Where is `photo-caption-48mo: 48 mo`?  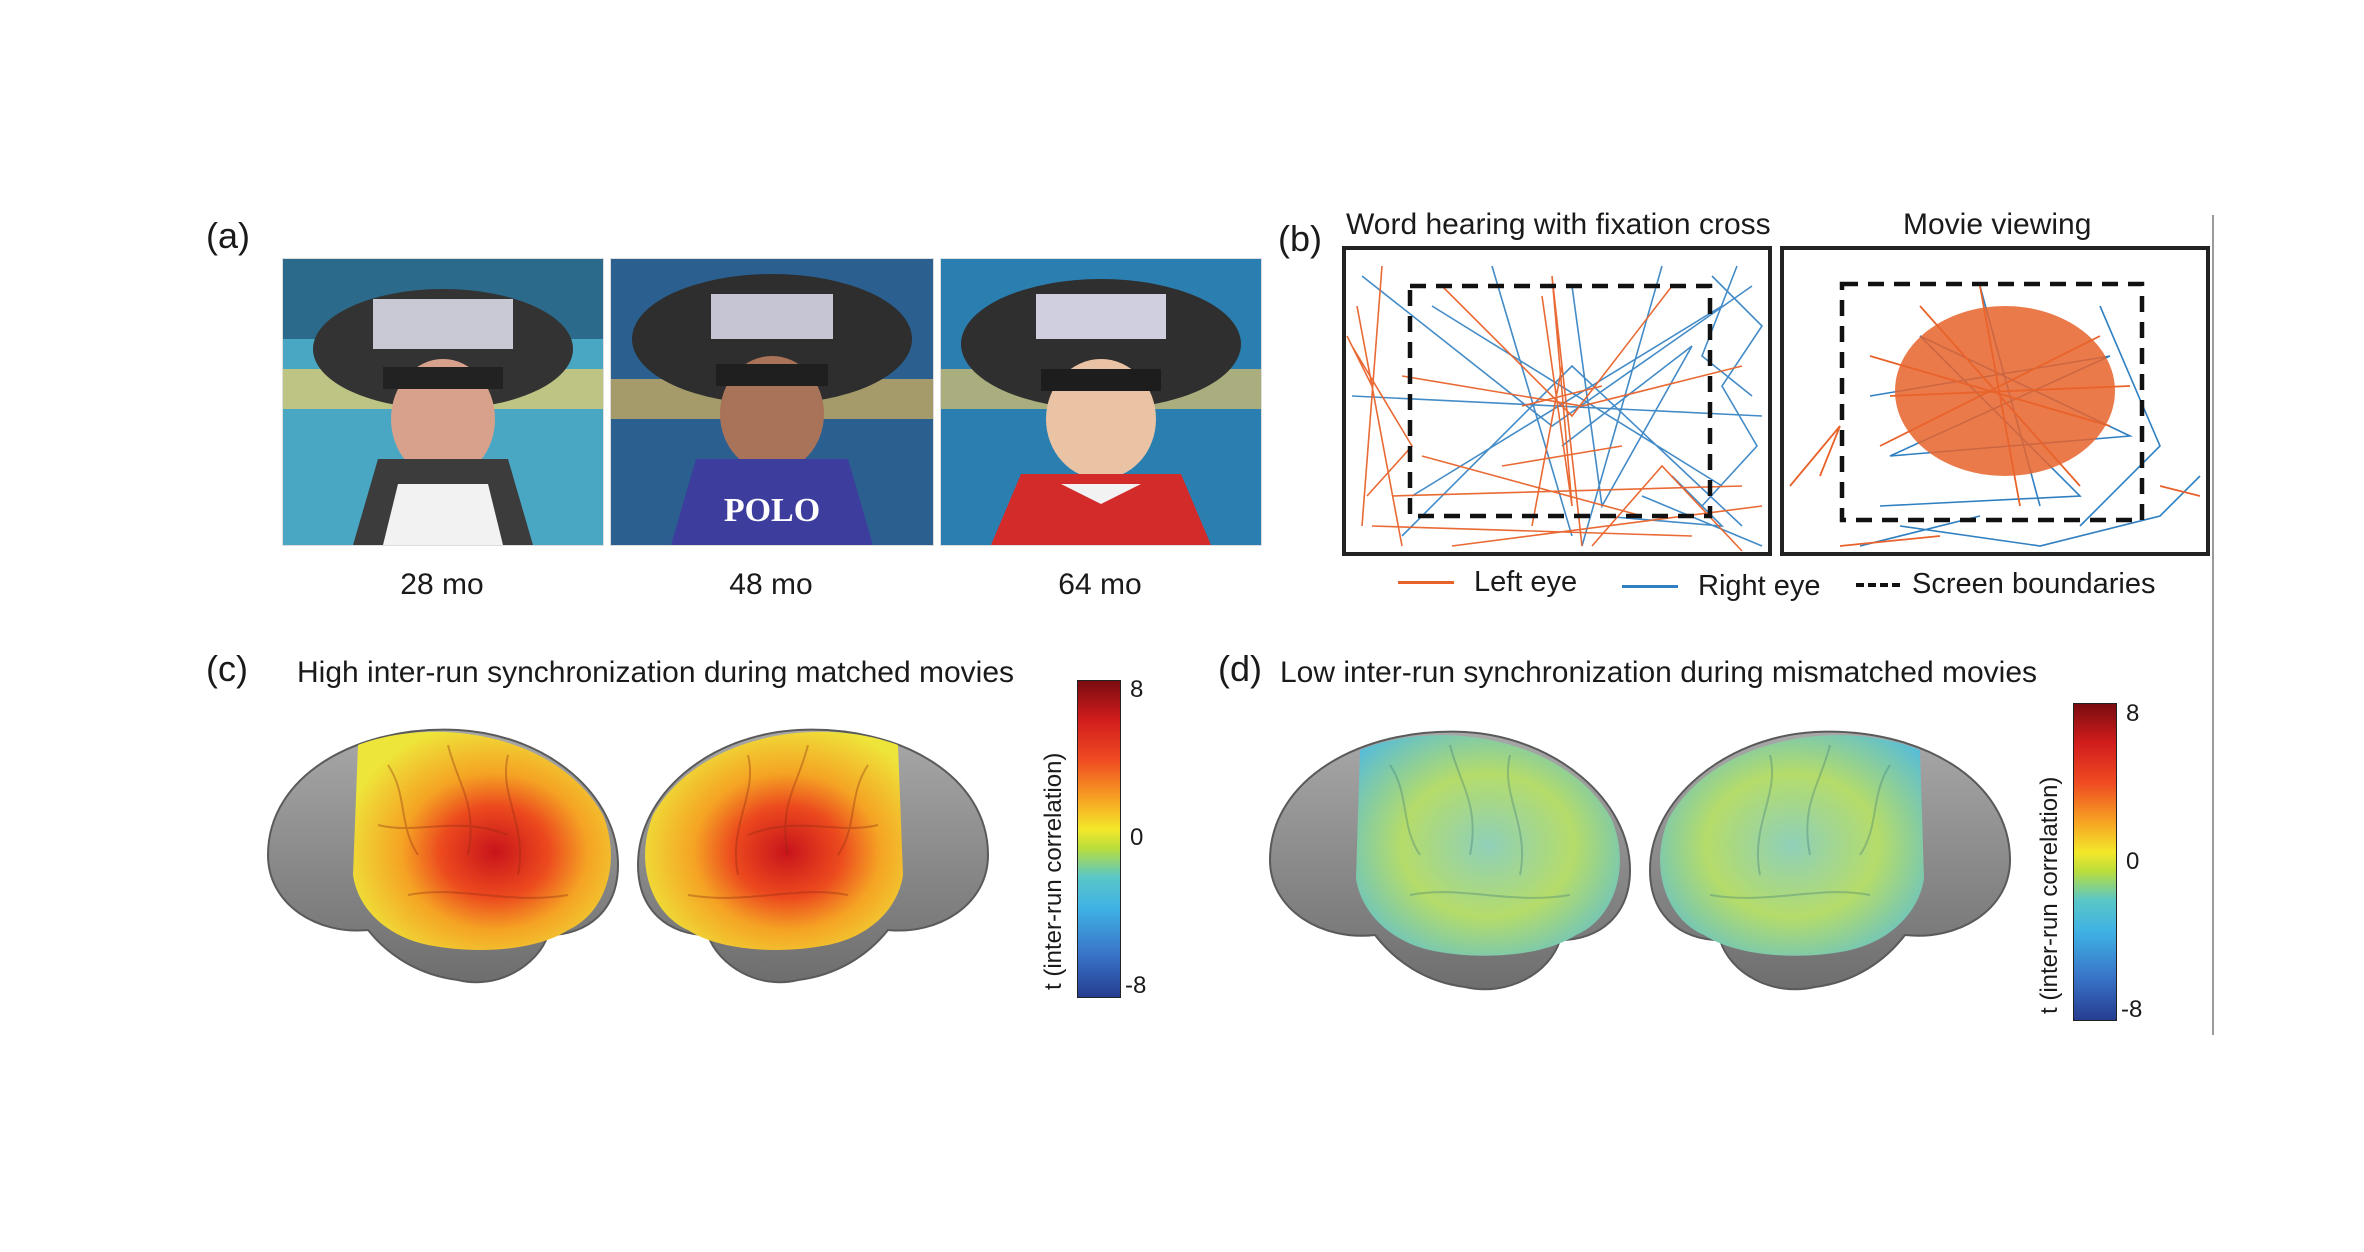
photo-caption-48mo: 48 mo is located at coordinates (771, 584).